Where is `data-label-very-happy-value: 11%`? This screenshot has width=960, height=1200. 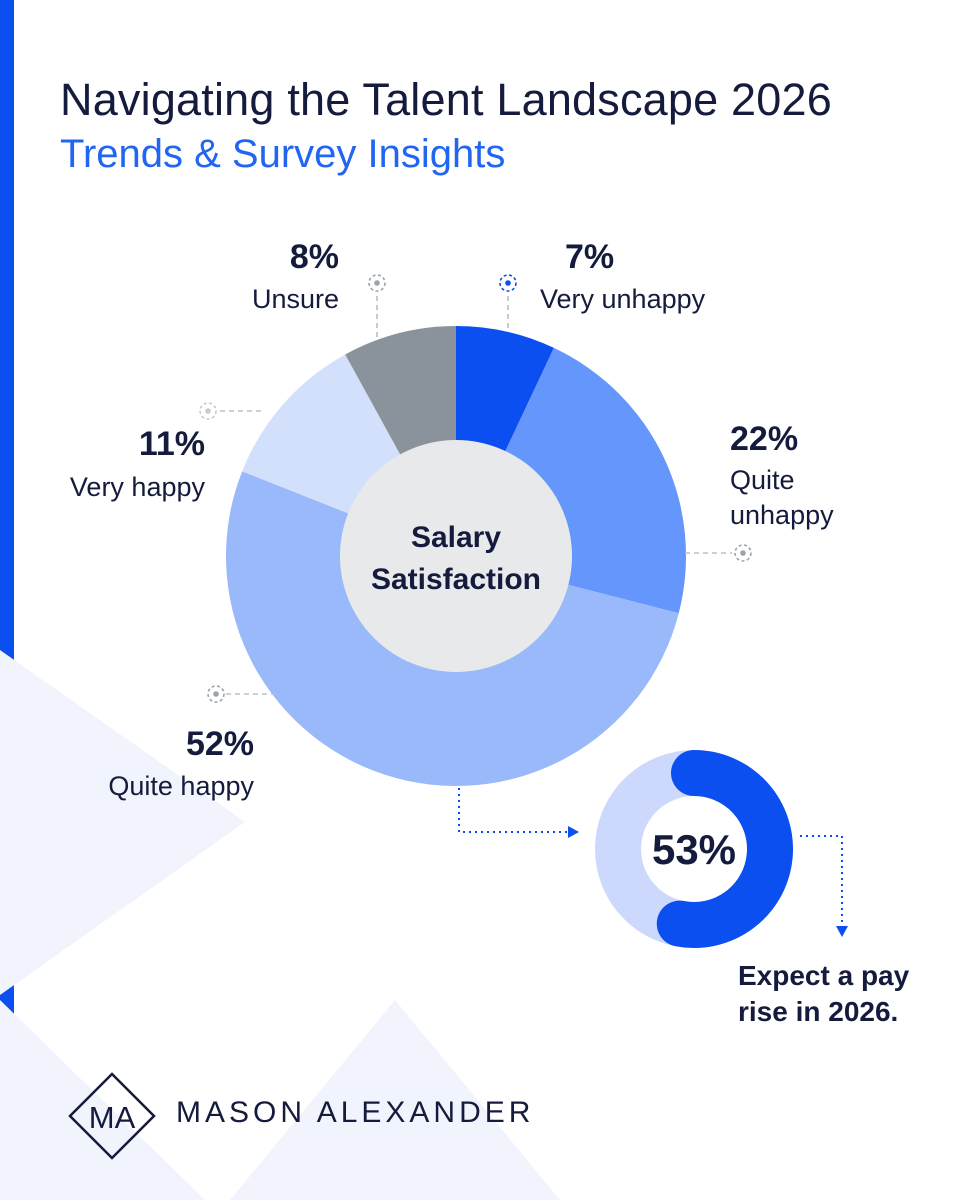 data-label-very-happy-value: 11% is located at coordinates (172, 444).